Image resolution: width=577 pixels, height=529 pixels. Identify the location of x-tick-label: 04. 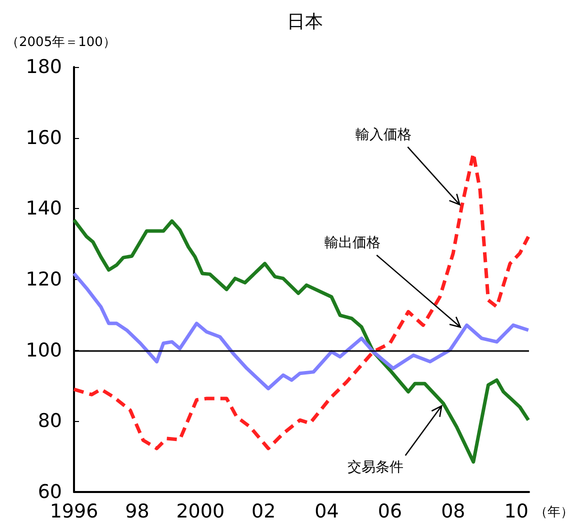
(326, 511).